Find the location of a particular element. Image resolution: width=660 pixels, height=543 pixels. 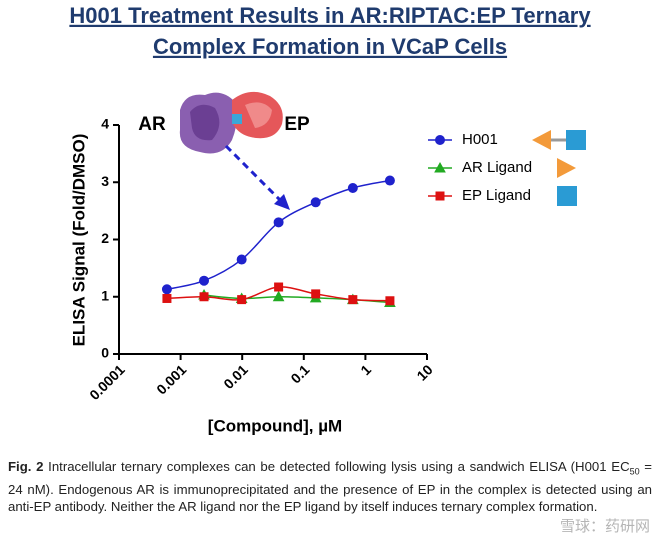

x-tick-label: 0.1 is located at coordinates (299, 373).